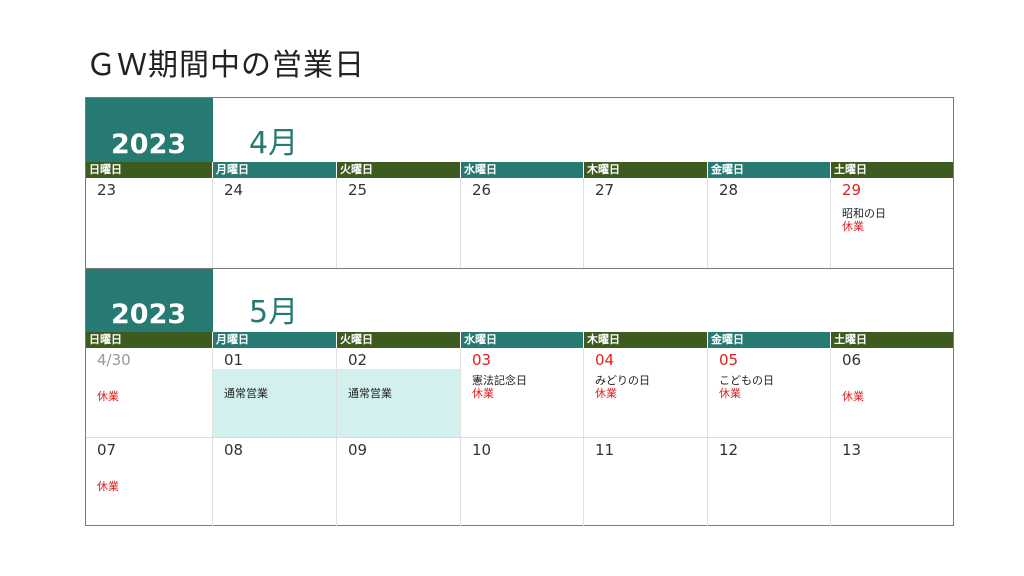  I want to click on day-cell: 04 みどりの日 休業, so click(646, 392).